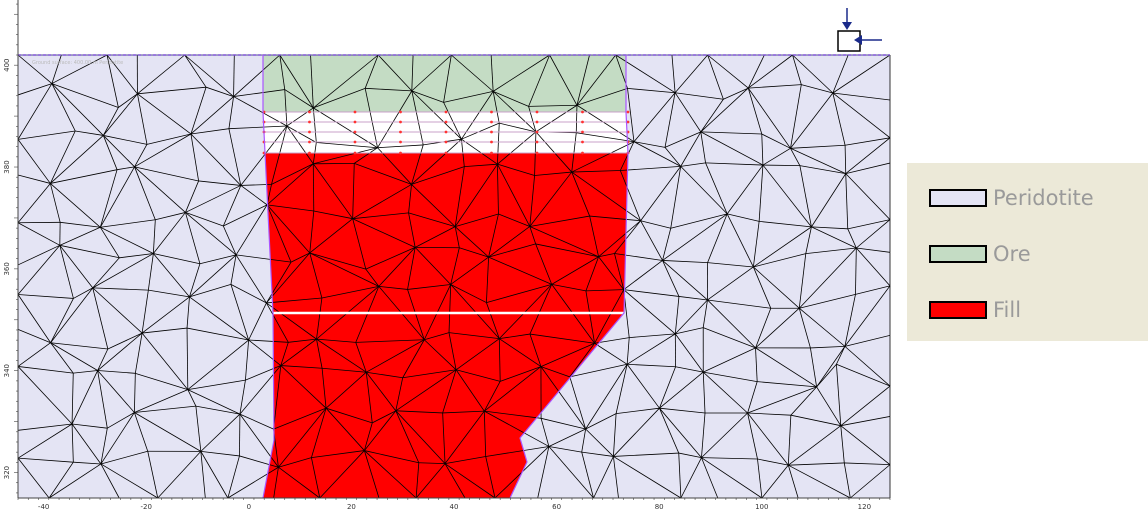  What do you see at coordinates (7, 166) in the screenshot?
I see `y-tick-label: 380` at bounding box center [7, 166].